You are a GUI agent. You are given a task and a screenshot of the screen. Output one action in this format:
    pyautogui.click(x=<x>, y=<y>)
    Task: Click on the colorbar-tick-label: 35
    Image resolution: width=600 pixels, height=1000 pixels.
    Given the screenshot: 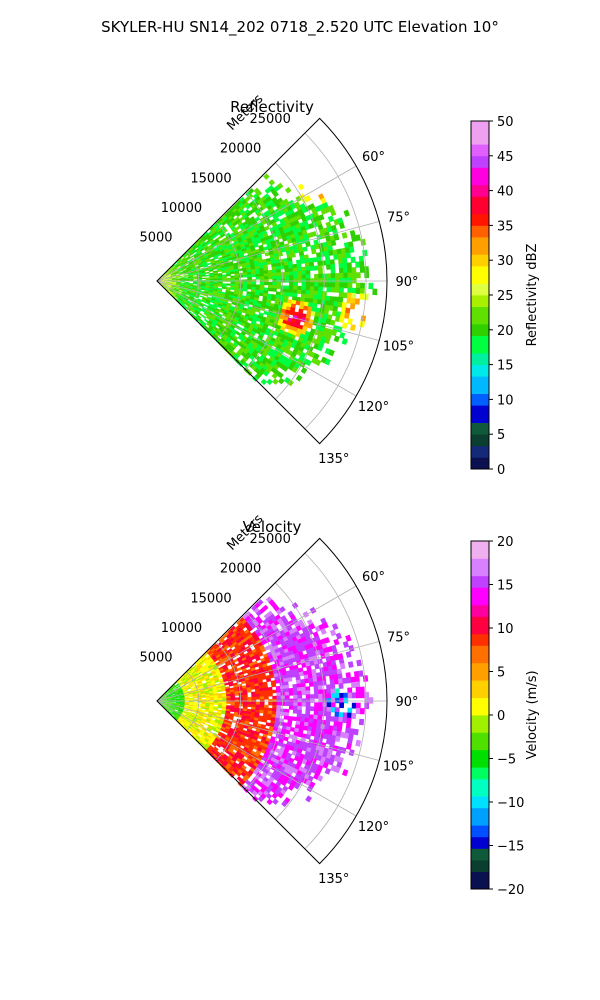 What is the action you would take?
    pyautogui.click(x=505, y=226)
    